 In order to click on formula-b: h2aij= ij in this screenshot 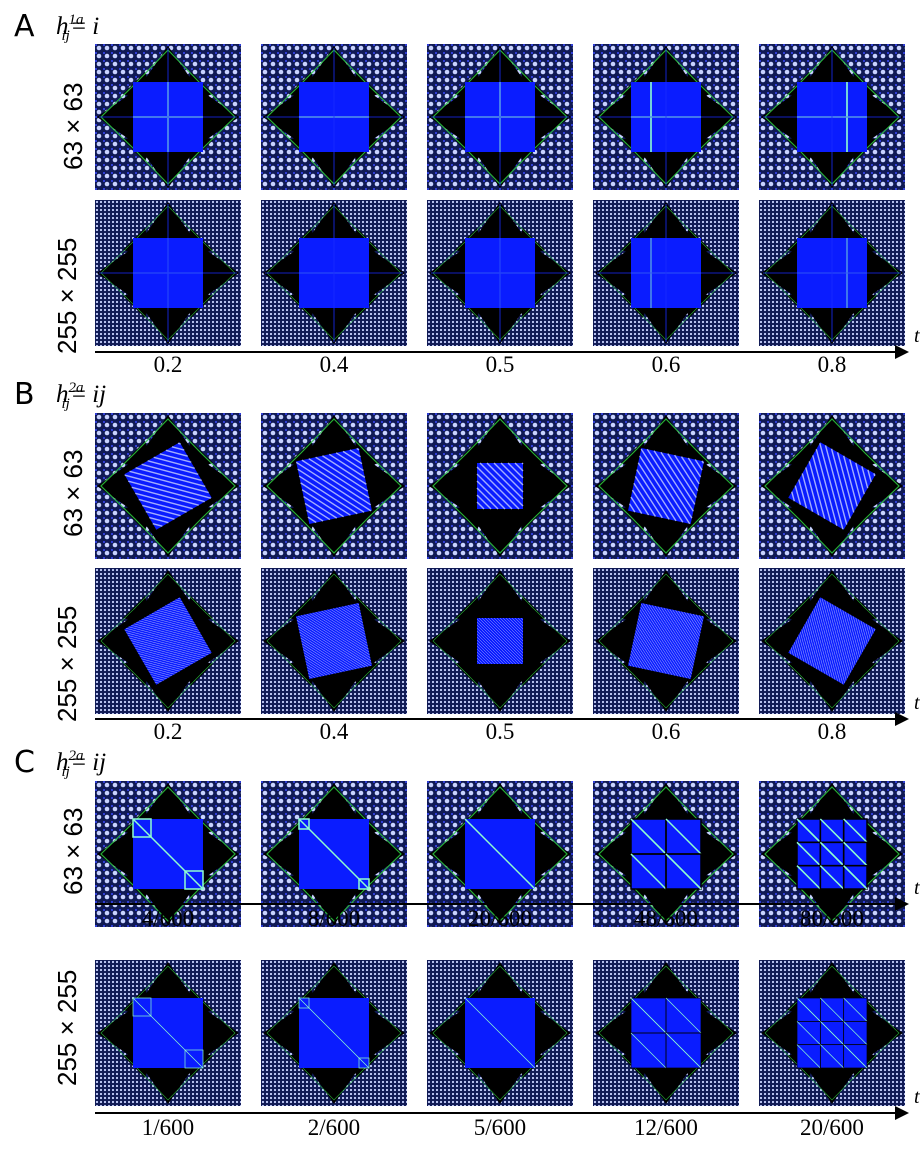, I will do `click(81, 396)`.